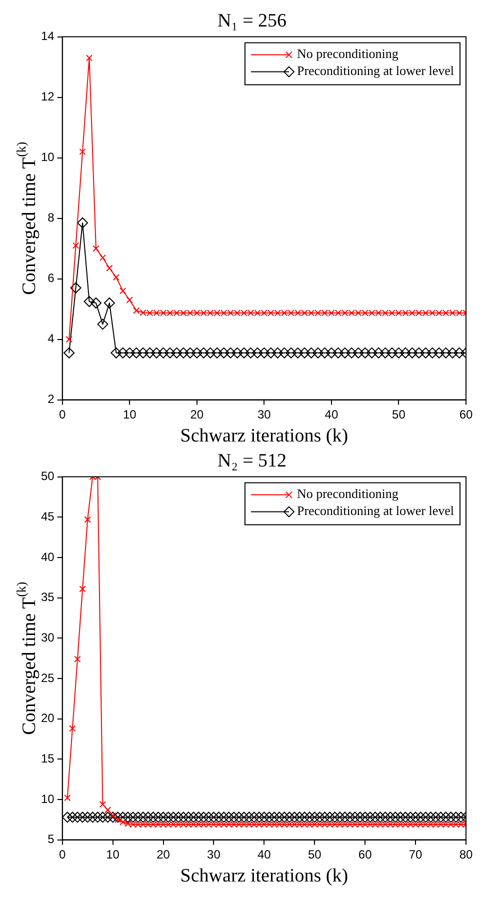  I want to click on x-tick-label: 10, so click(129, 414).